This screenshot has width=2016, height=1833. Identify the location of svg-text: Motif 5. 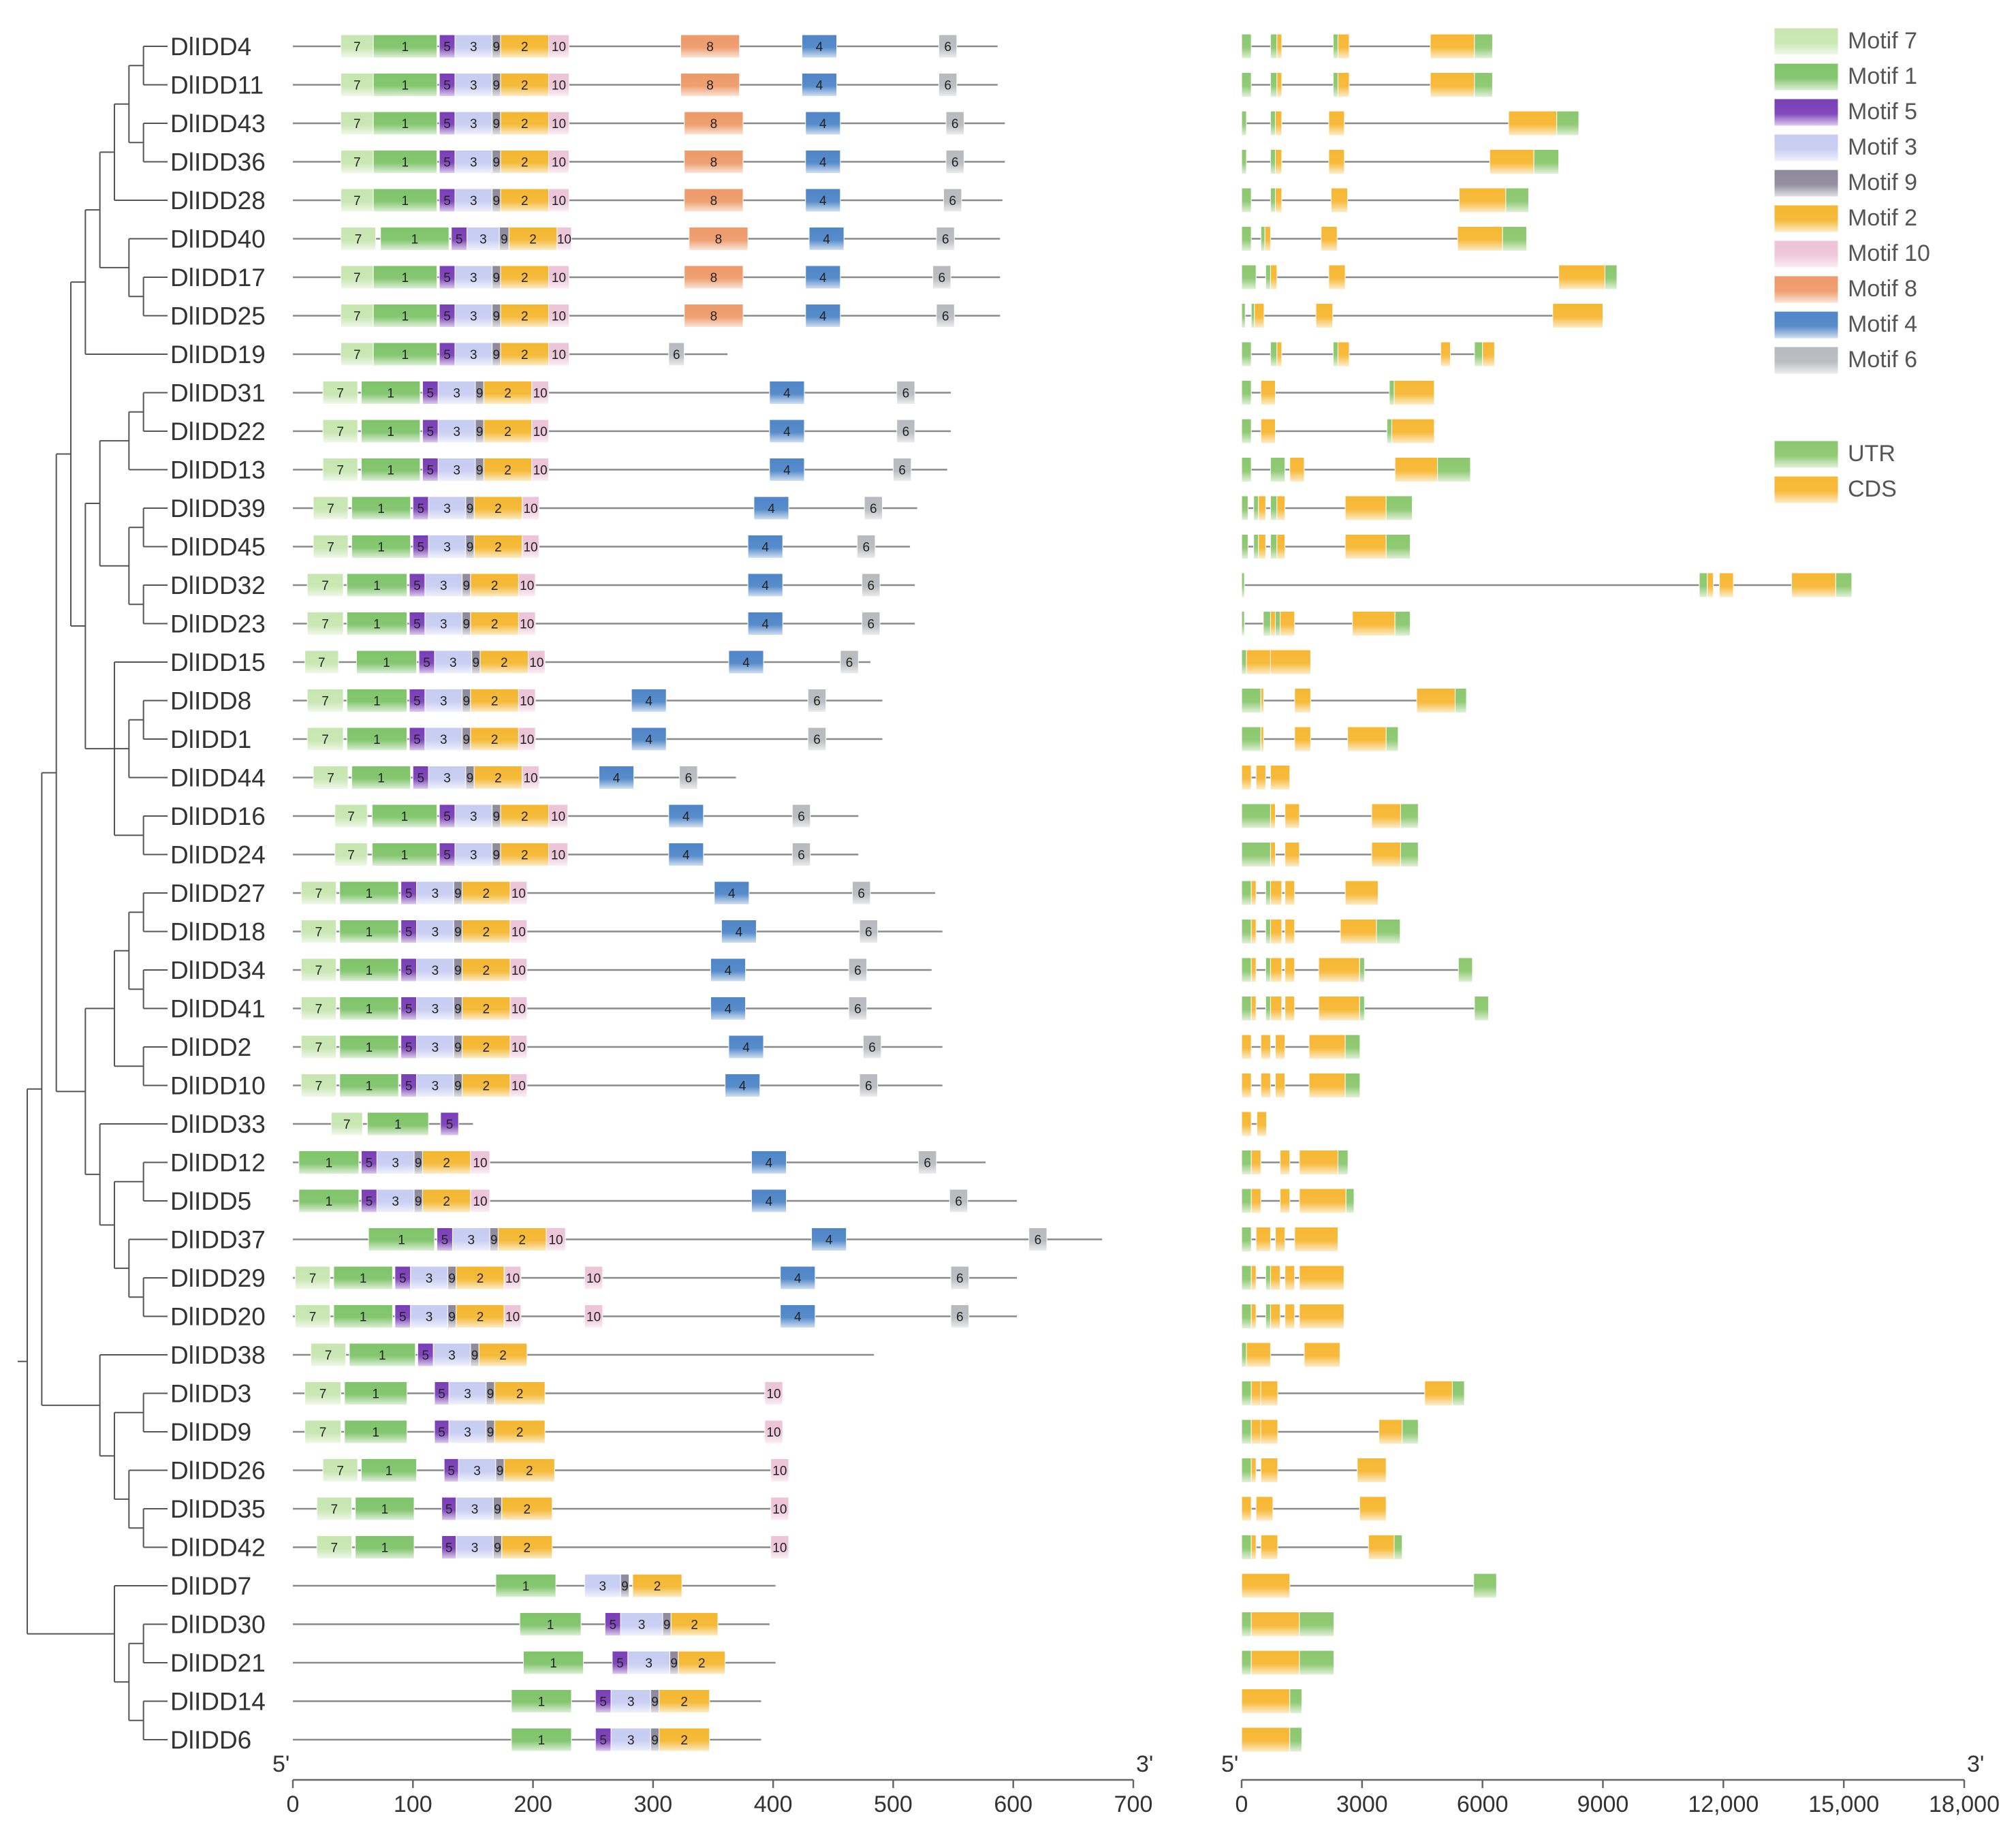
(1882, 112).